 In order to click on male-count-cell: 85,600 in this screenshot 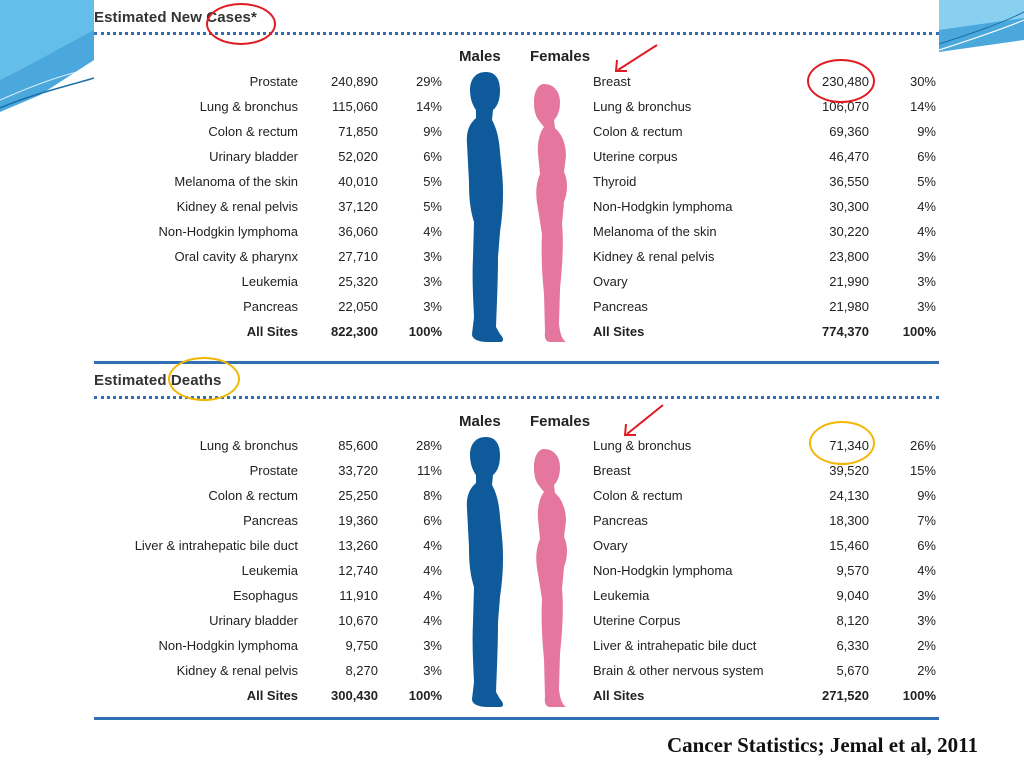, I will do `click(358, 445)`.